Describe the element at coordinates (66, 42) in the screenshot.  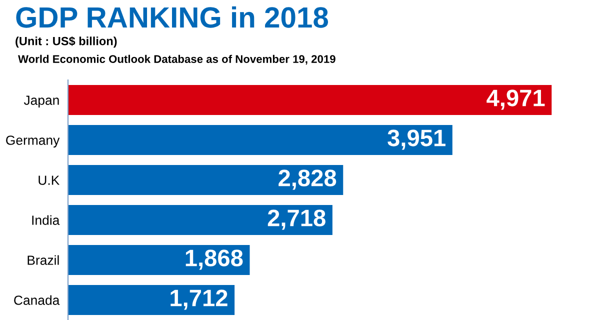
I see `chart-subtitle: (Unit : US$ billion)` at that location.